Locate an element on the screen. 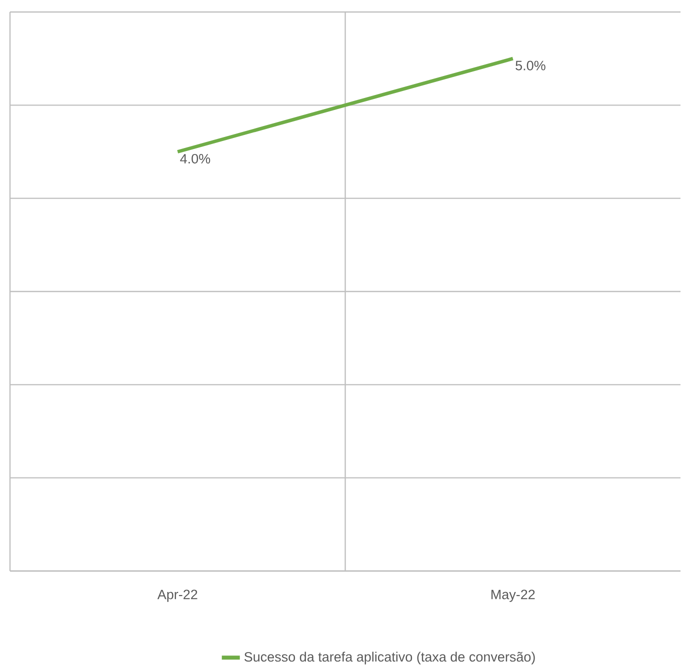 This screenshot has height=667, width=682. data-label: 5.0% is located at coordinates (531, 65).